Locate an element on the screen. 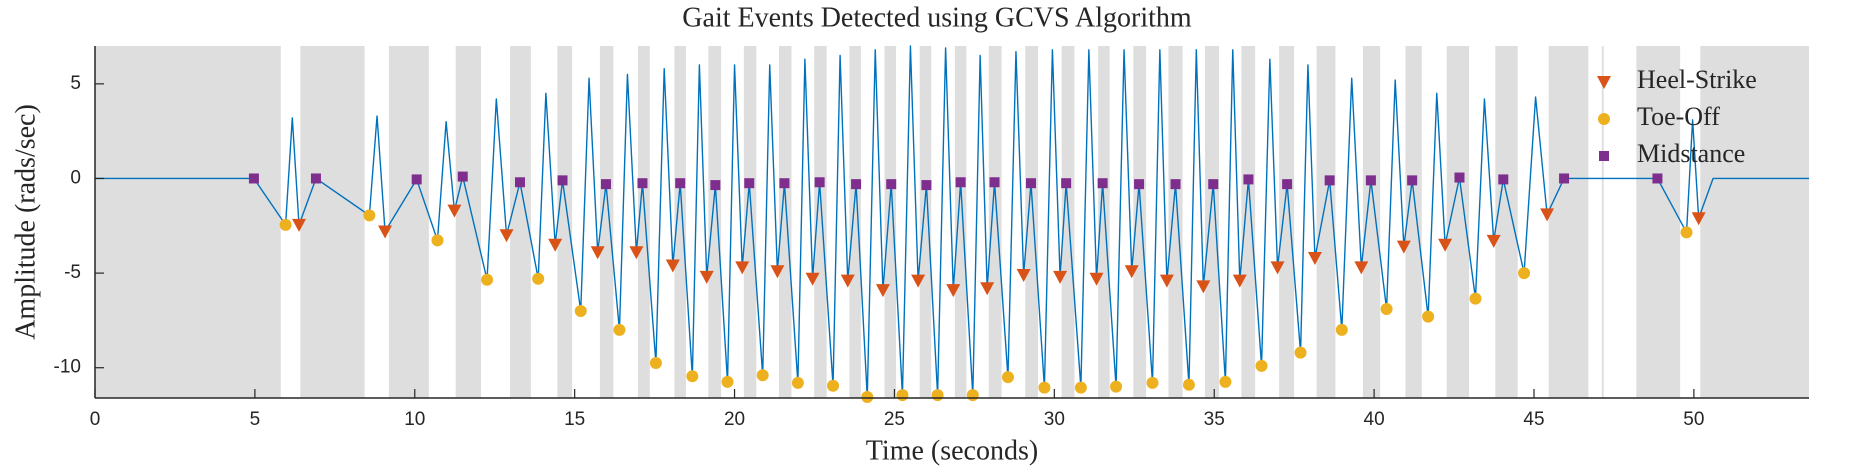 Image resolution: width=1875 pixels, height=469 pixels. x-tick-label: 30 is located at coordinates (1054, 419).